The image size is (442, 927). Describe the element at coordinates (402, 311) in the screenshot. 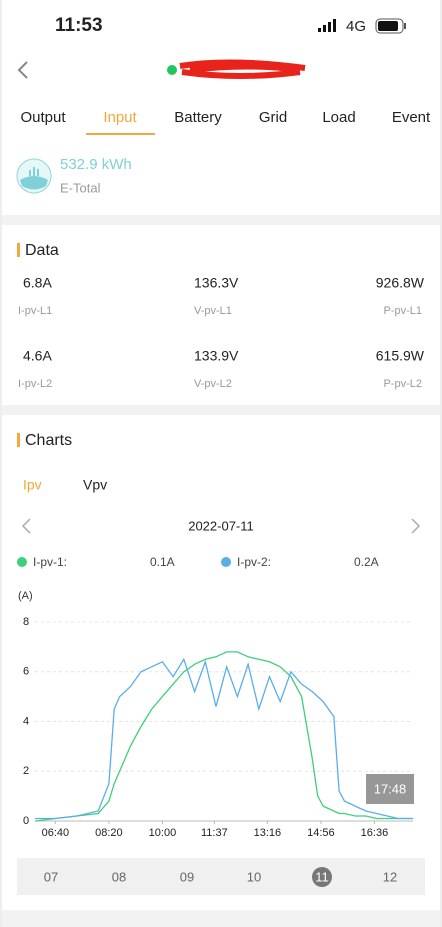

I see `data-label: P-pv-L1` at that location.